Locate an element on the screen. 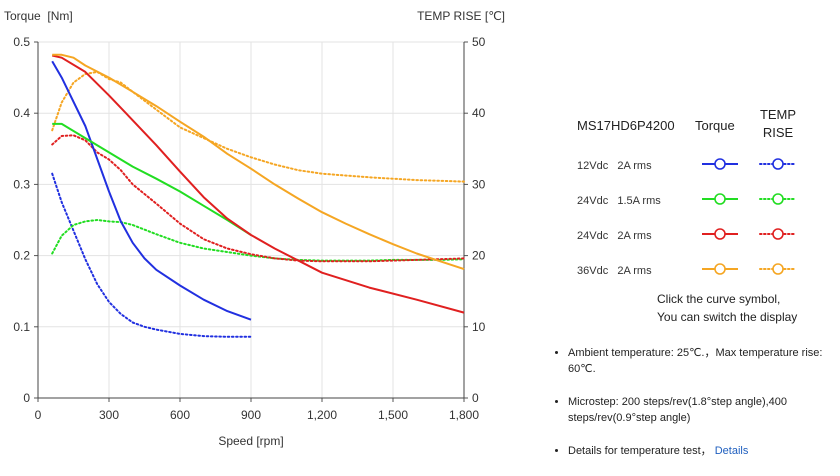  y-right-axis-label: TEMP RISE [℃] is located at coordinates (461, 16).